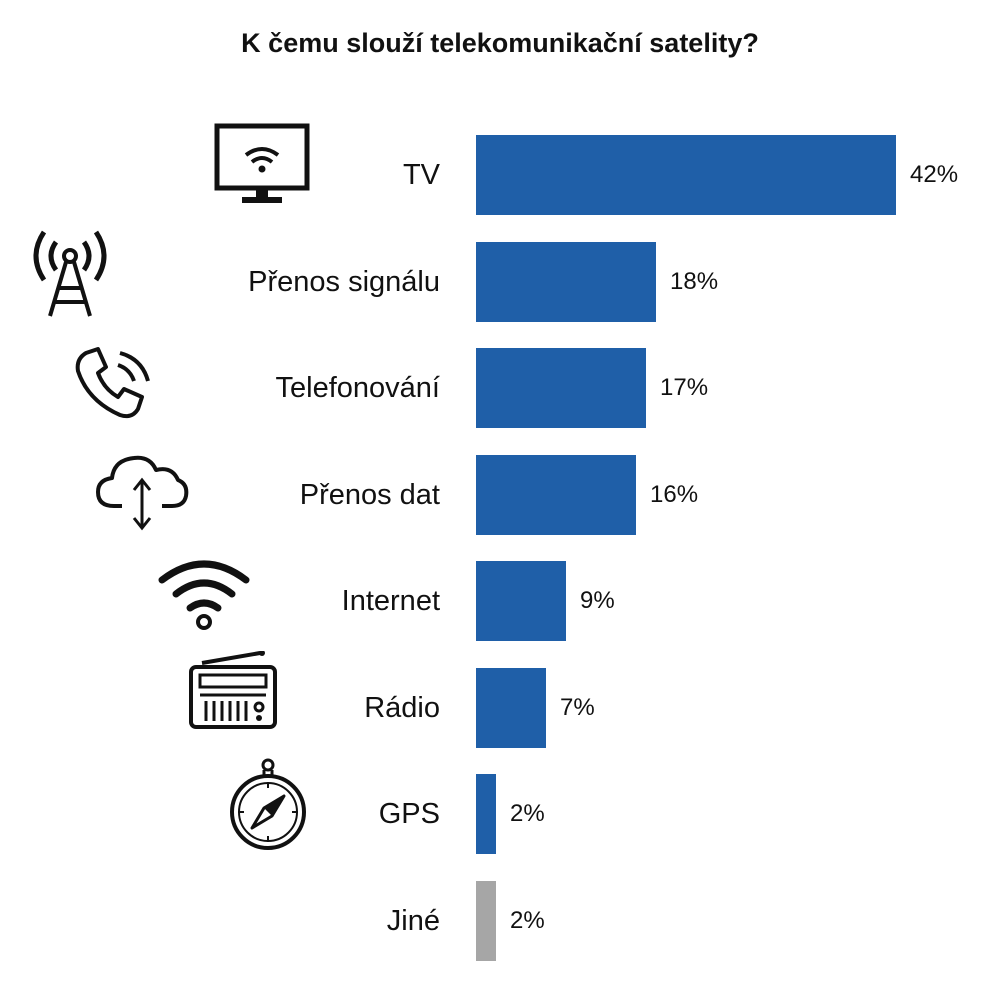 The height and width of the screenshot is (1000, 1000). What do you see at coordinates (934, 174) in the screenshot?
I see `value-label: 42%` at bounding box center [934, 174].